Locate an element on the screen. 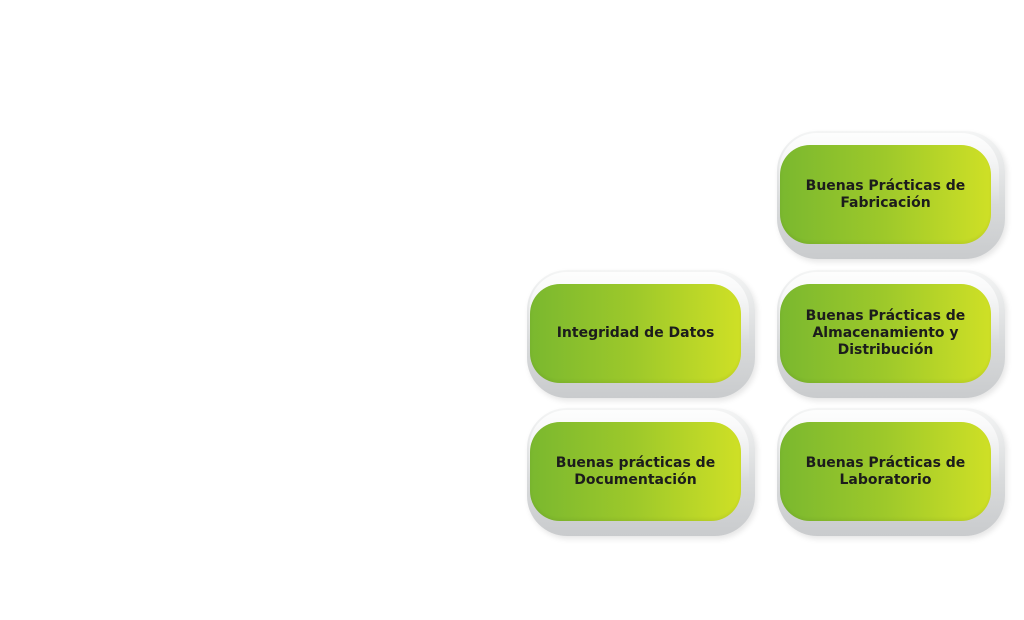 This screenshot has width=1024, height=620. buenas-practicas-documentacion-button: Buenas prácticas de Documentación is located at coordinates (635, 471).